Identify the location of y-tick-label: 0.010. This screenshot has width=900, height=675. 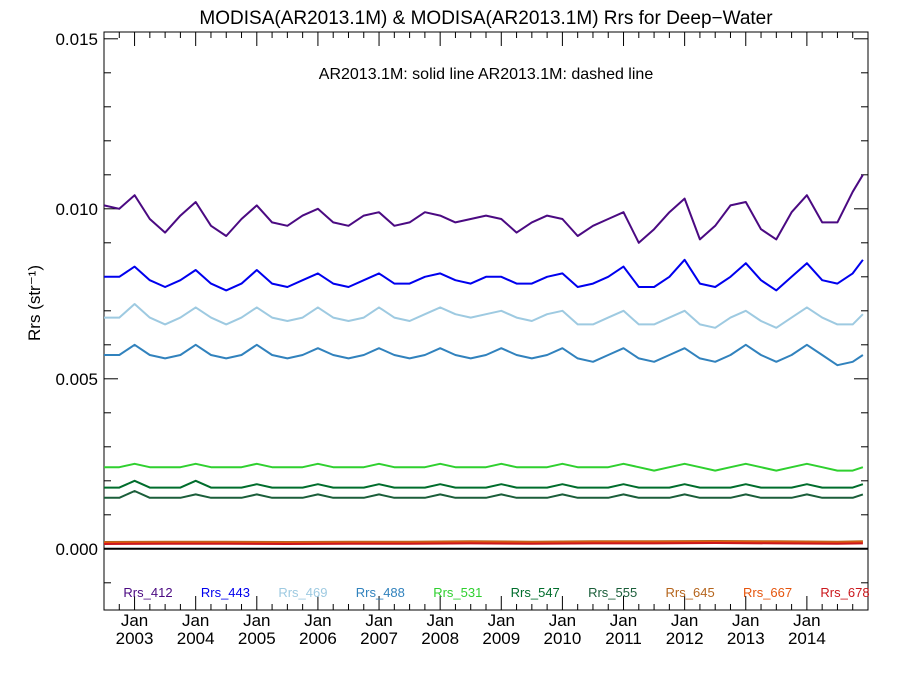
(76, 209).